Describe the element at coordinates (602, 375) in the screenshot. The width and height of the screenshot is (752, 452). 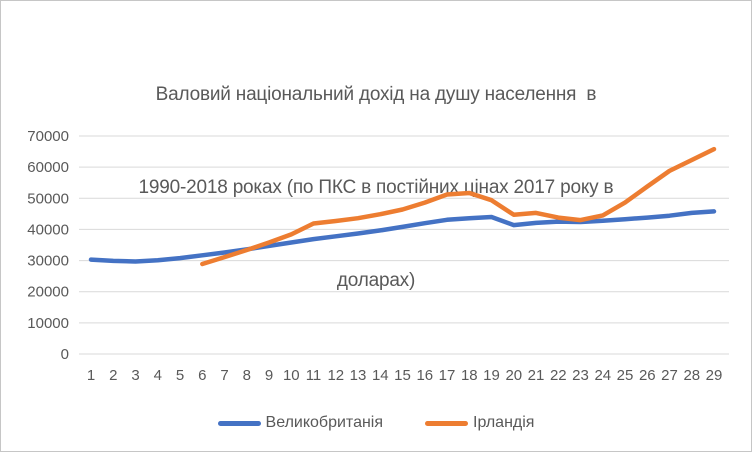
I see `x-axis-label: 24` at that location.